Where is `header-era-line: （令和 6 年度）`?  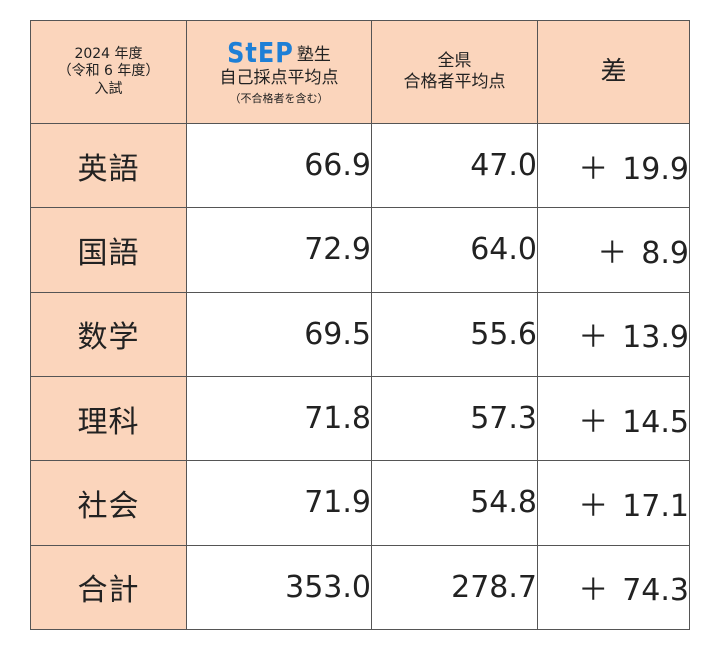 header-era-line: （令和 6 年度） is located at coordinates (108, 71).